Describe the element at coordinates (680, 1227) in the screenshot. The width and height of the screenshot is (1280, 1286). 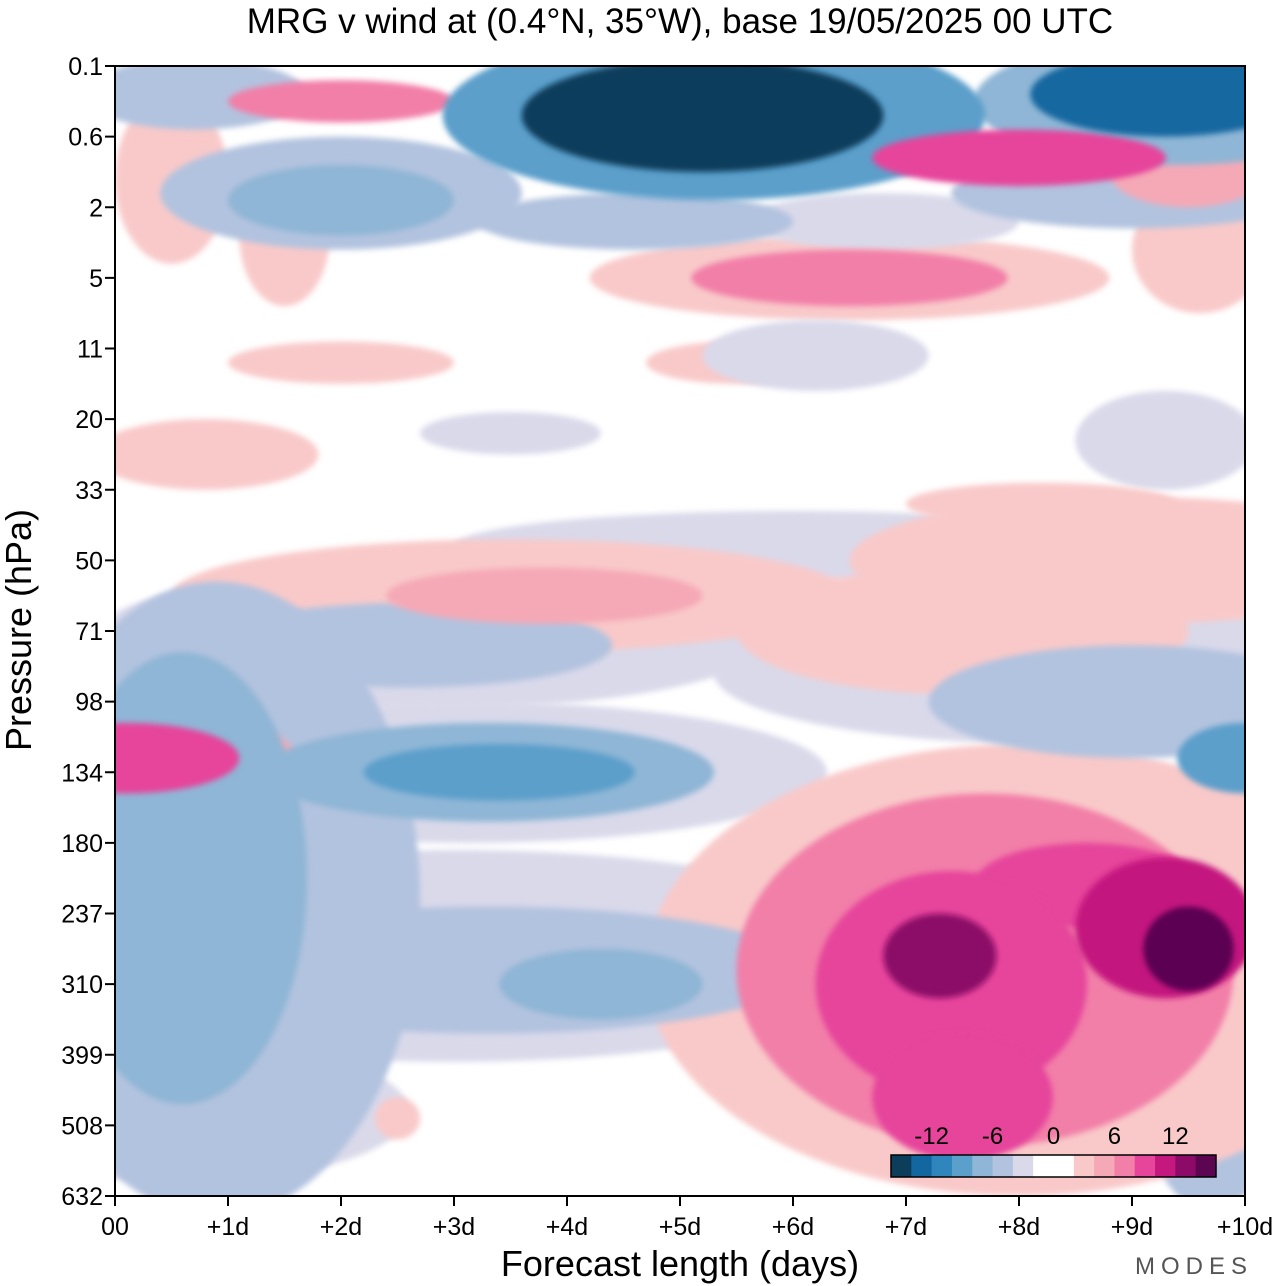
I see `x-tick-label: +5d` at that location.